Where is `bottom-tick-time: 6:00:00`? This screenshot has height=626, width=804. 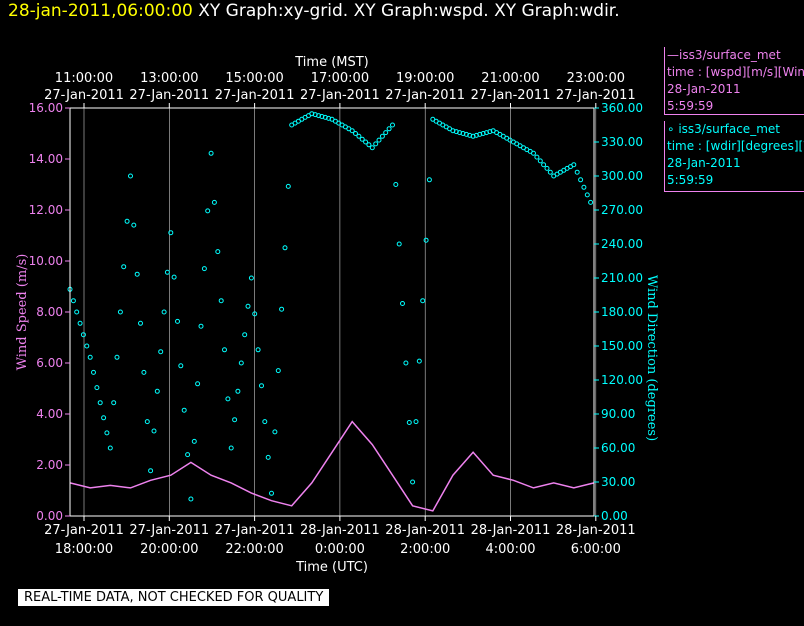
bottom-tick-time: 6:00:00 is located at coordinates (596, 549).